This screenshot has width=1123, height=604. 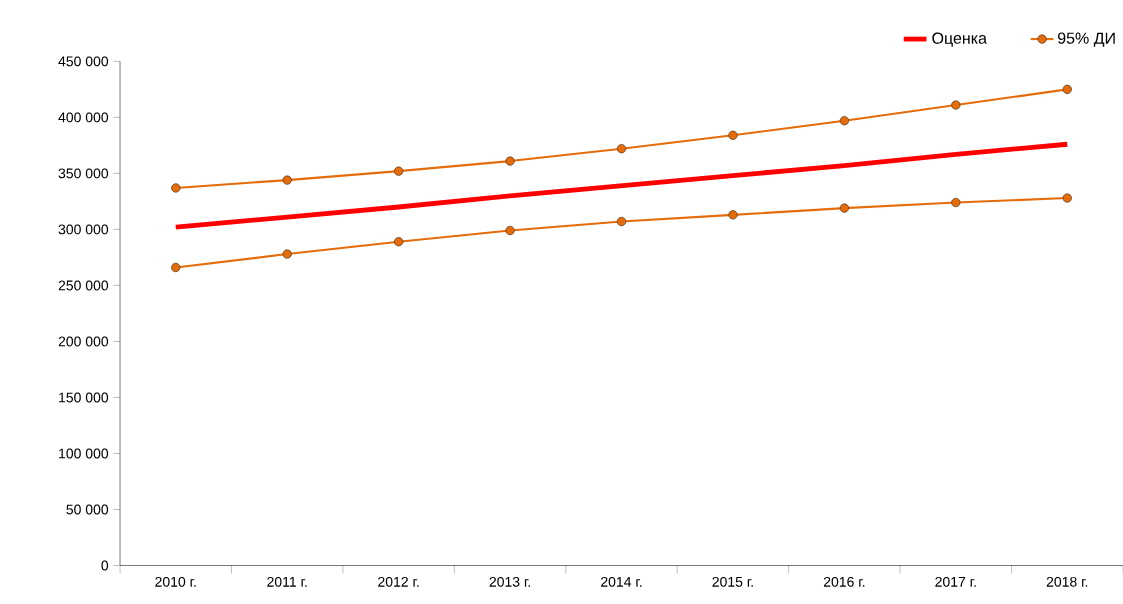 What do you see at coordinates (83, 341) in the screenshot?
I see `y-tick-label: 200 000` at bounding box center [83, 341].